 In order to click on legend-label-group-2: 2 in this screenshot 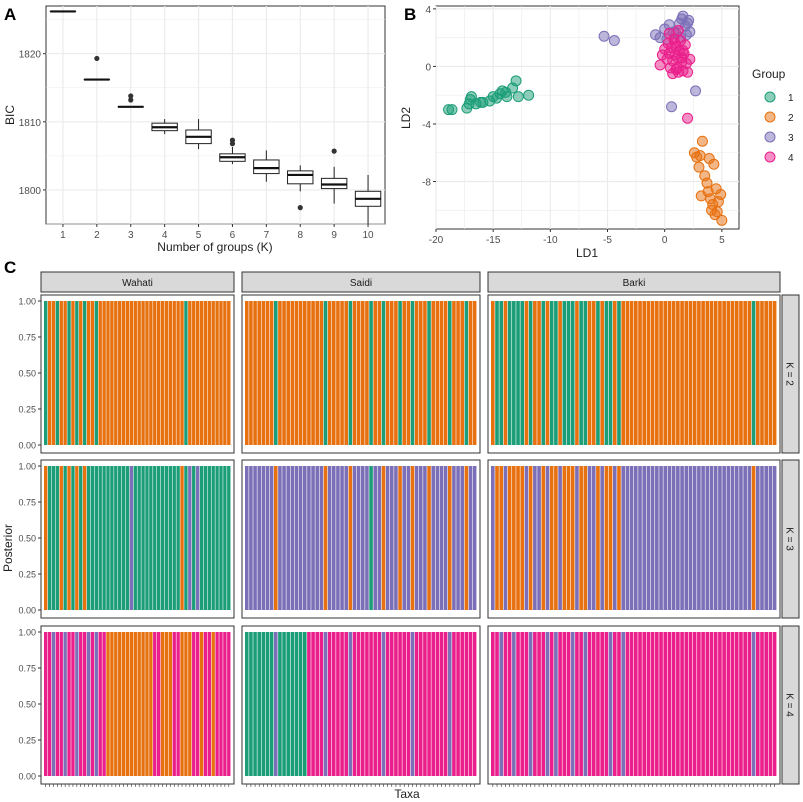, I will do `click(791, 118)`.